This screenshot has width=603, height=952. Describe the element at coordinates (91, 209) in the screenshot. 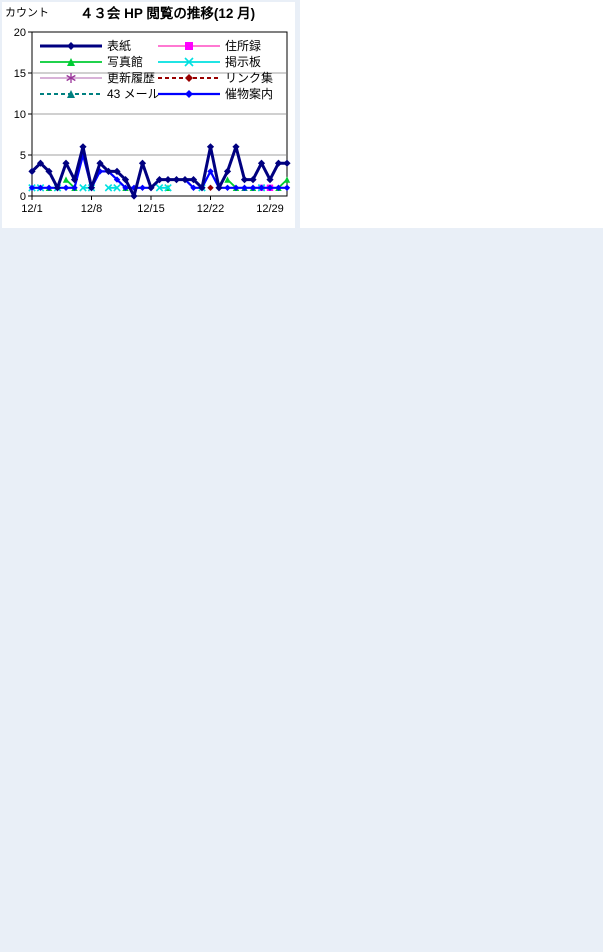

I see `x-tick-label: 12/8` at that location.